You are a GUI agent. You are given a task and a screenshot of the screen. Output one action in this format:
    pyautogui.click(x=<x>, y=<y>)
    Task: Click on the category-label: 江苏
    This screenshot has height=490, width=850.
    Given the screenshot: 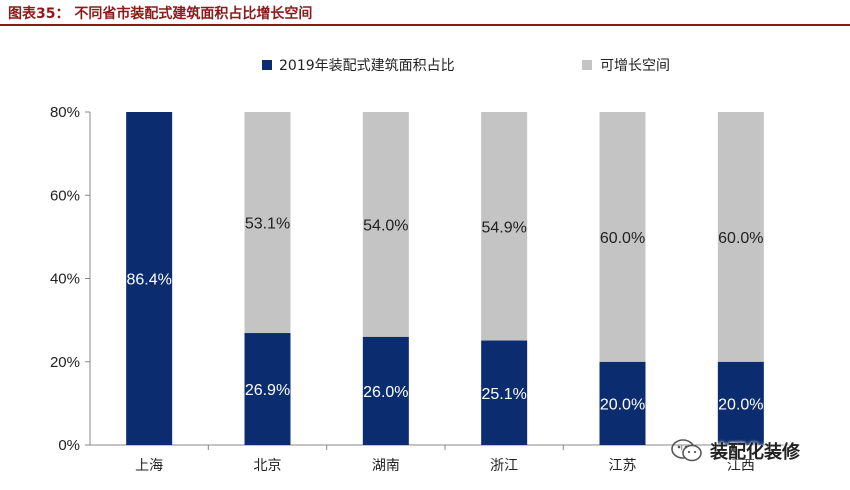 What is the action you would take?
    pyautogui.click(x=623, y=466)
    